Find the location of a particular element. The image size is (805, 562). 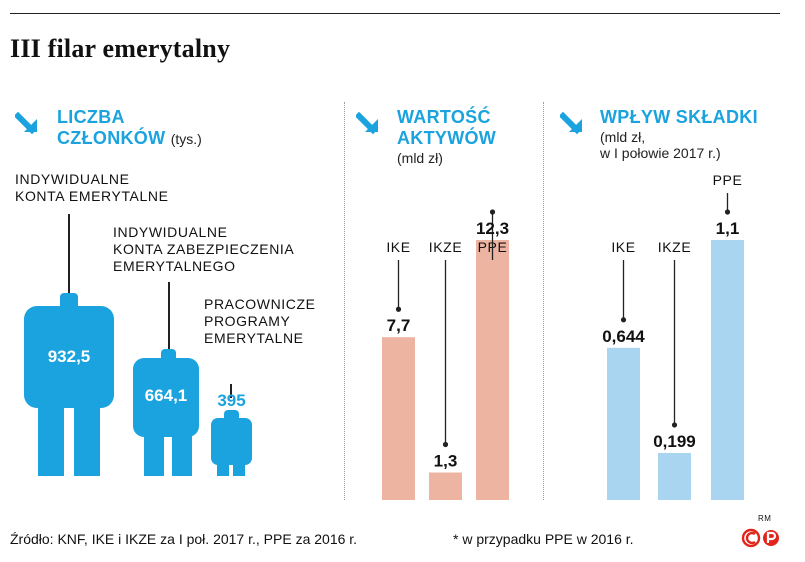

contrib-unit-line1: (mld zł, is located at coordinates (623, 137).